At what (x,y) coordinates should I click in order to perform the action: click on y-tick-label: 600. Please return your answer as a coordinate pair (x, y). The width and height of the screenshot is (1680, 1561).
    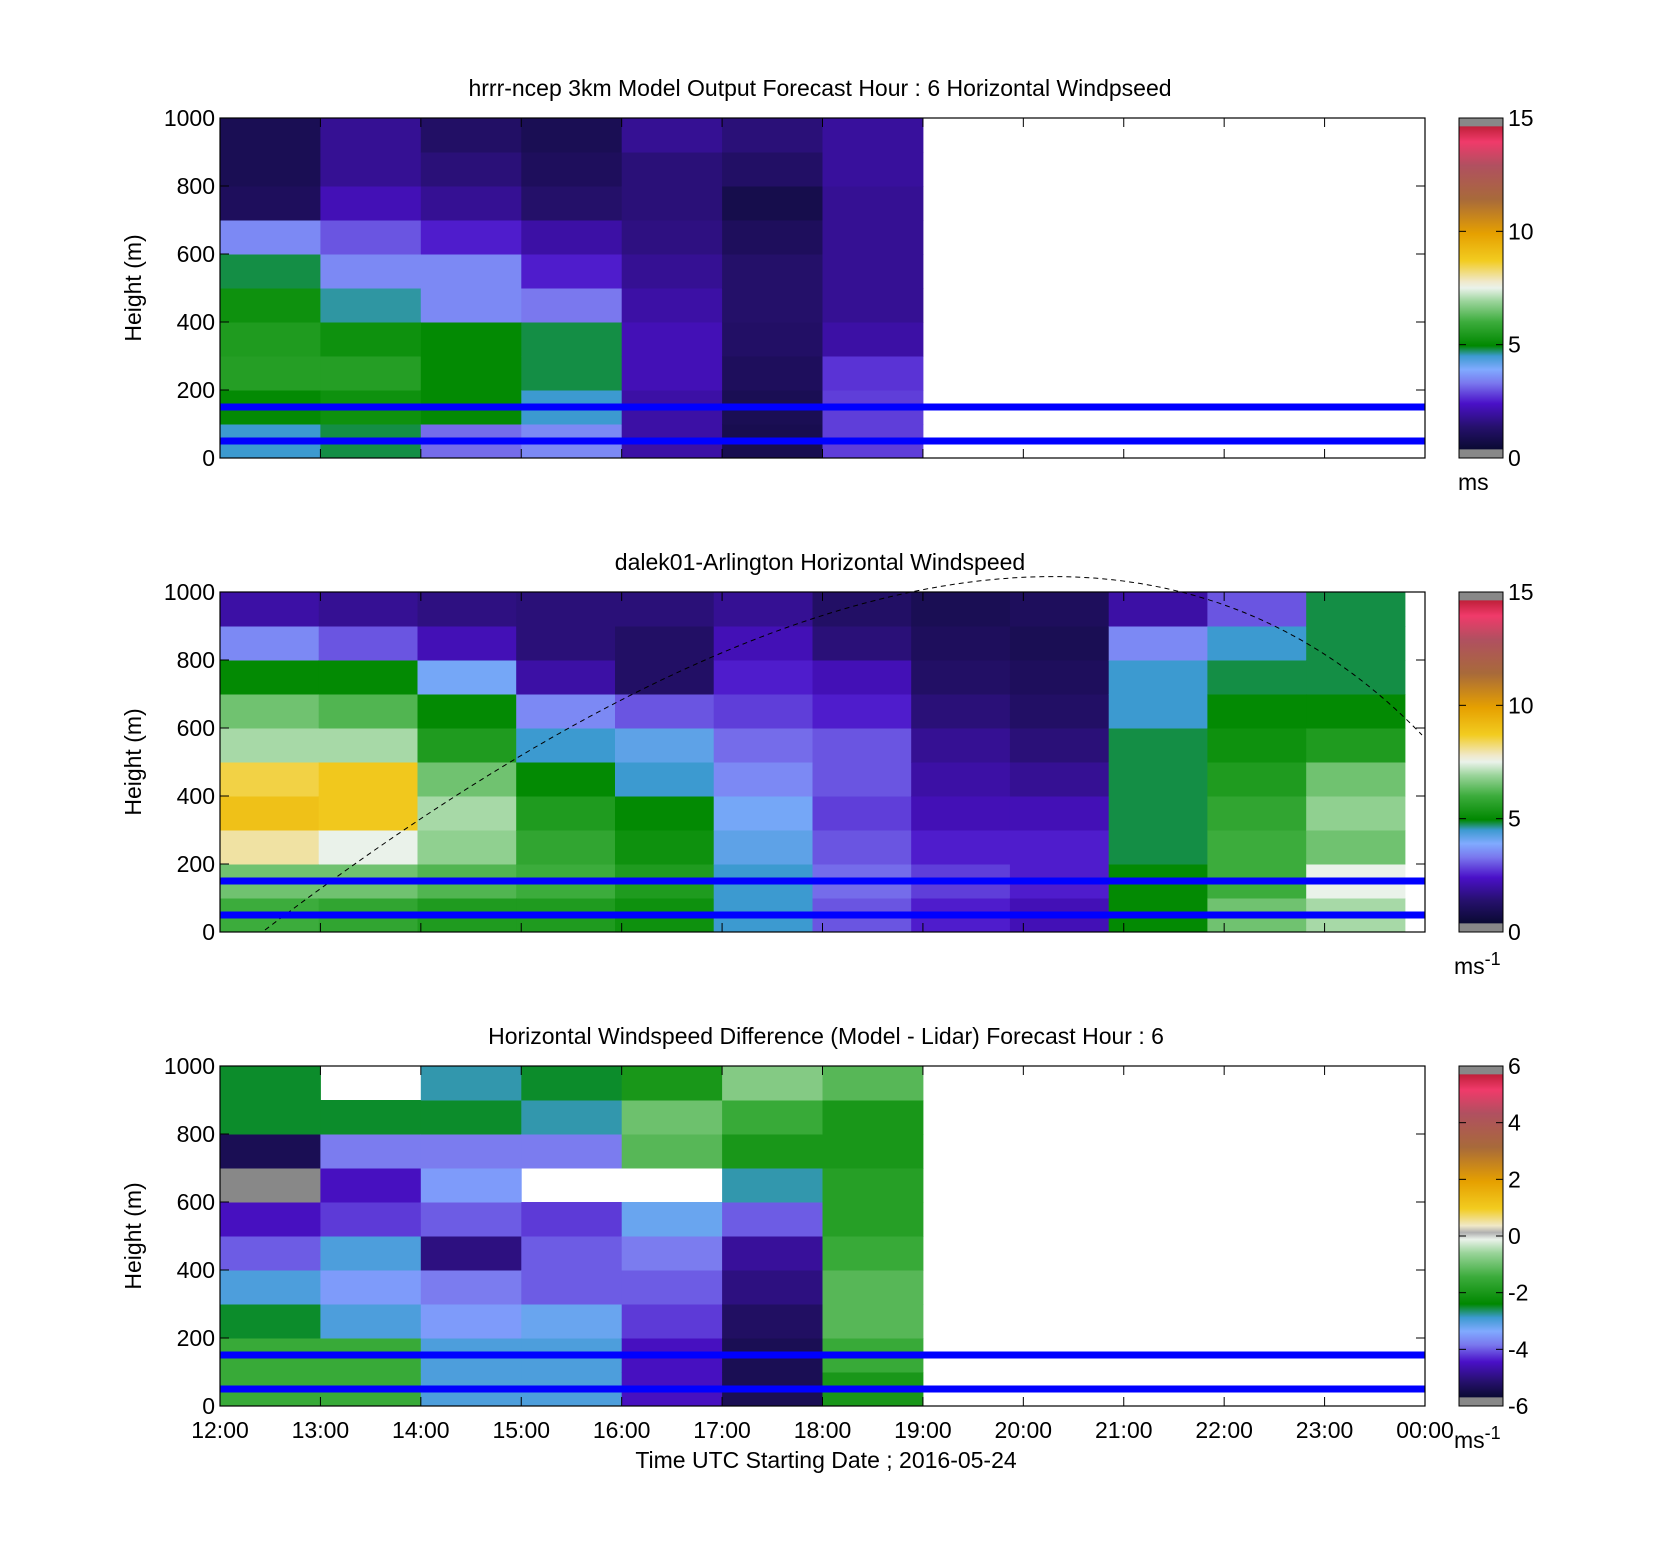
    Looking at the image, I should click on (196, 728).